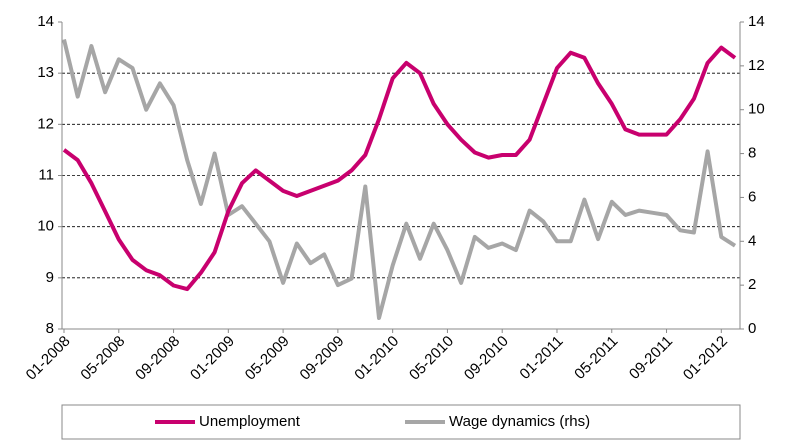  I want to click on x-tick-label: 05-2010, so click(431, 358).